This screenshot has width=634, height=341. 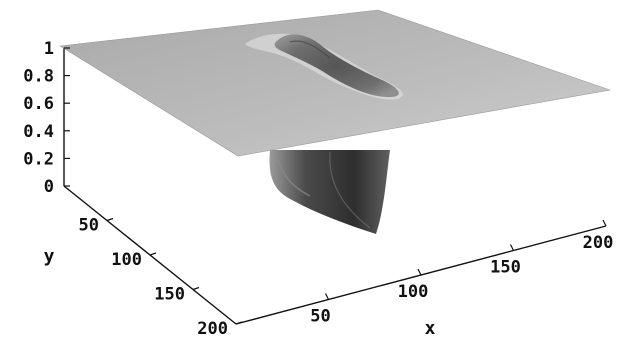 What do you see at coordinates (329, 192) in the screenshot?
I see `well-body` at bounding box center [329, 192].